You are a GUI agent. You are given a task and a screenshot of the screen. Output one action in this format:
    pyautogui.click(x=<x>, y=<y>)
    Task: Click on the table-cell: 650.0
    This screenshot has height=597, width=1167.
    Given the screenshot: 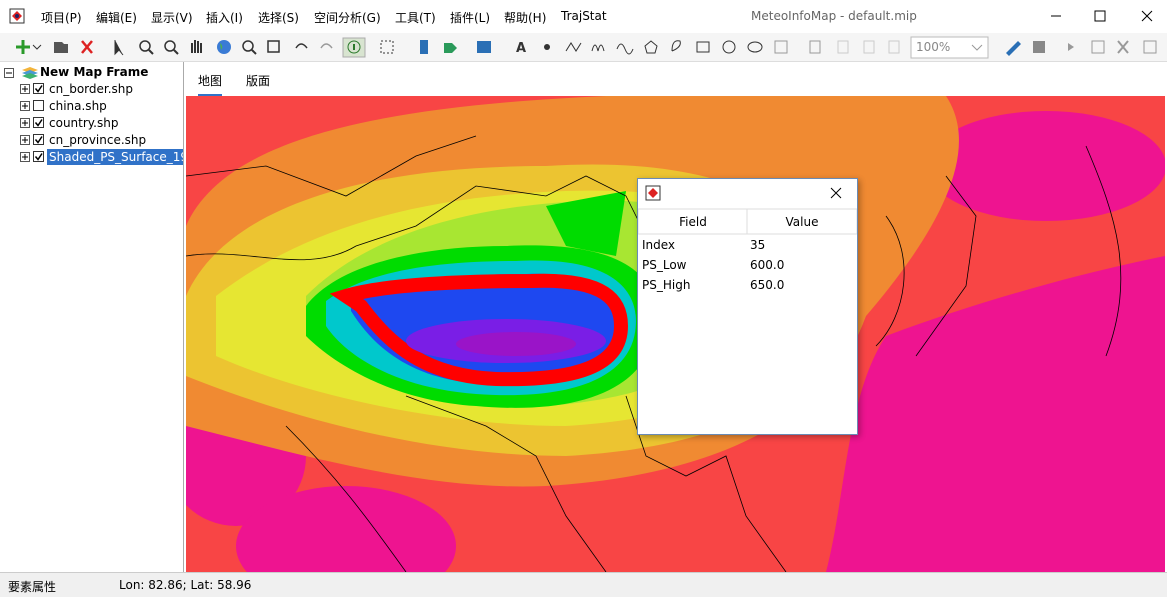 What is the action you would take?
    pyautogui.click(x=767, y=285)
    